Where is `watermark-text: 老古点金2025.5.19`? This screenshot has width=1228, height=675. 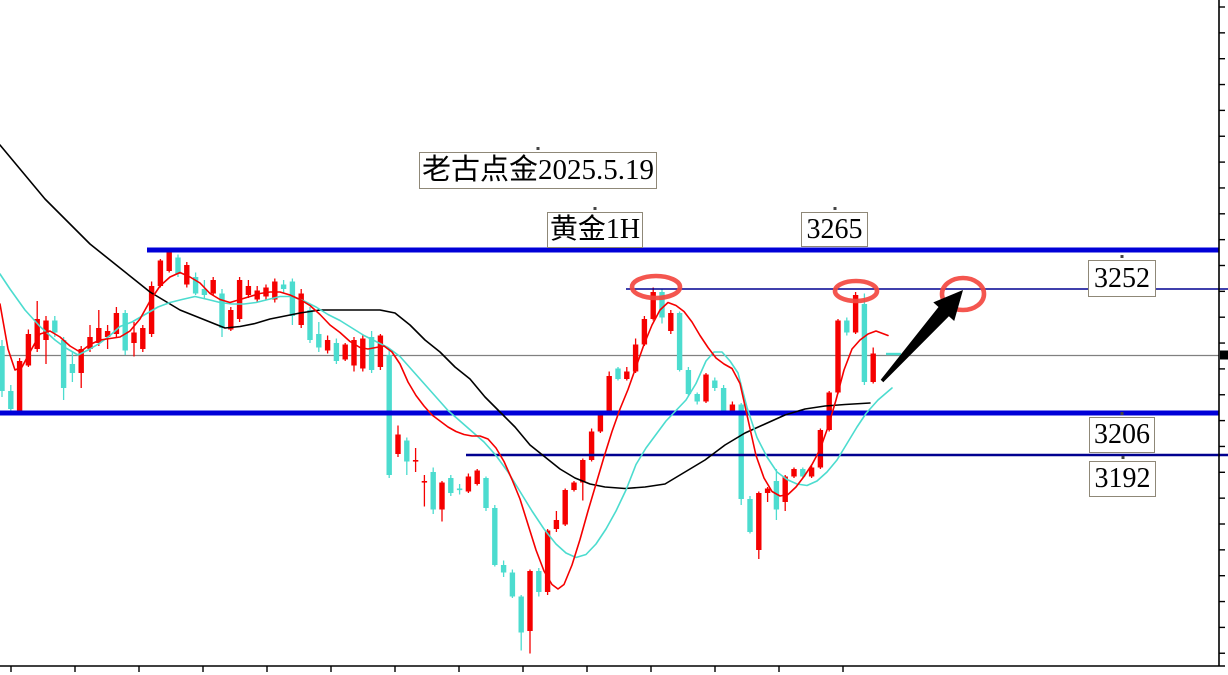
watermark-text: 老古点金2025.5.19 is located at coordinates (537, 170).